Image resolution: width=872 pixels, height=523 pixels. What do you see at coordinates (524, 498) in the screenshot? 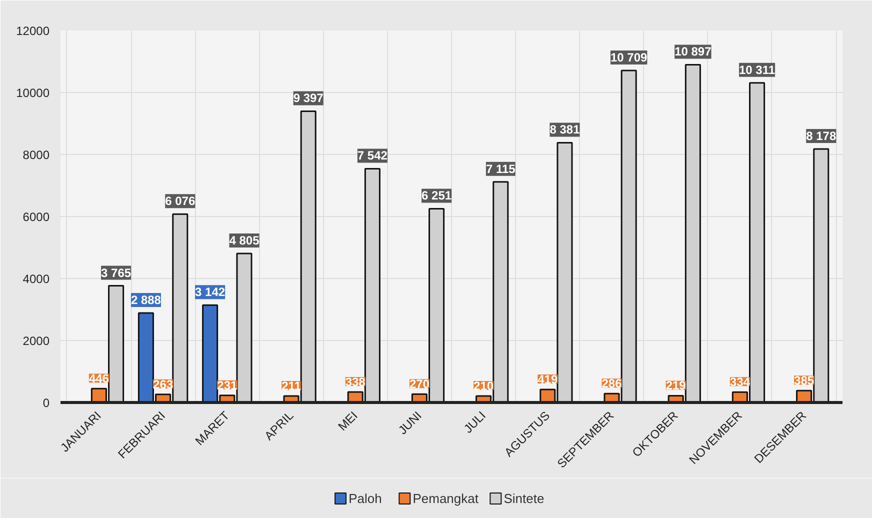
I see `legend-label: Sintete` at bounding box center [524, 498].